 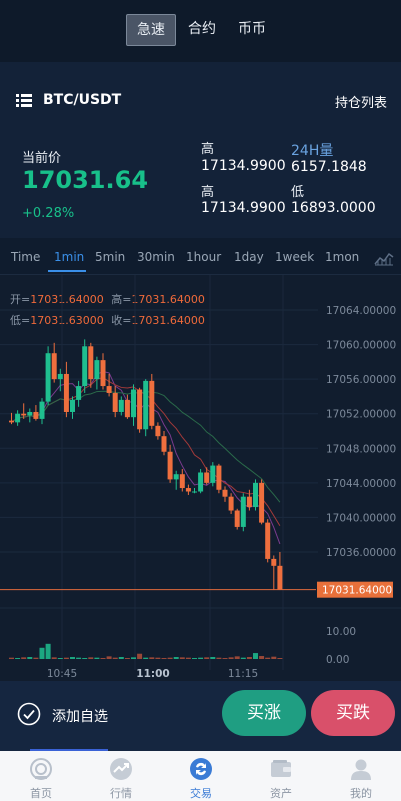 I want to click on add-favorite-label: 添加自选, so click(x=80, y=717).